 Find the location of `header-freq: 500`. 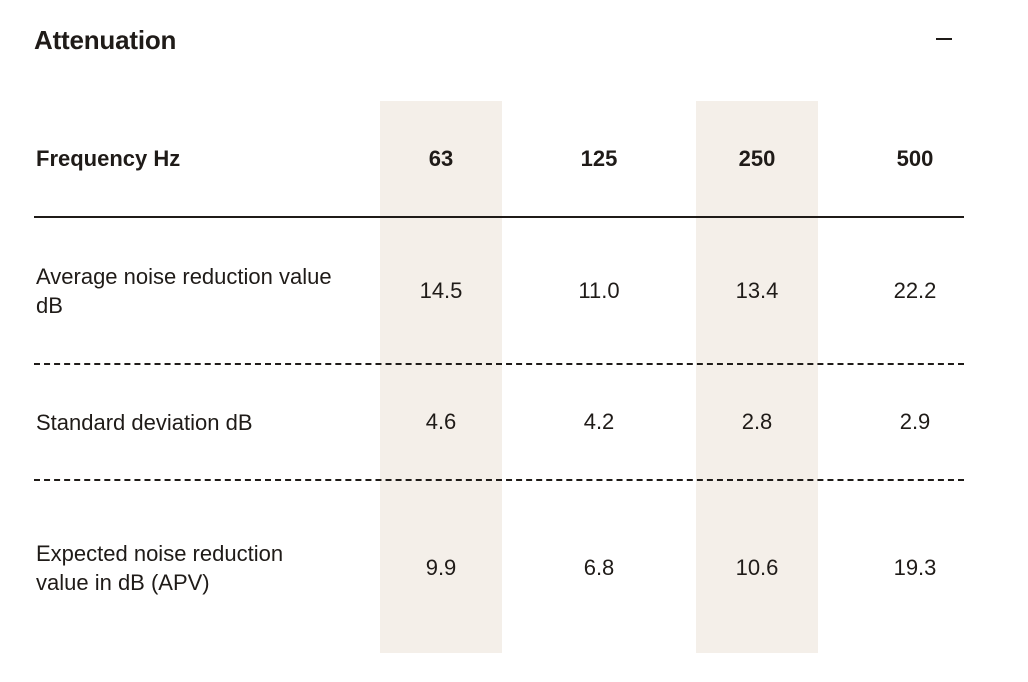

header-freq: 500 is located at coordinates (915, 158).